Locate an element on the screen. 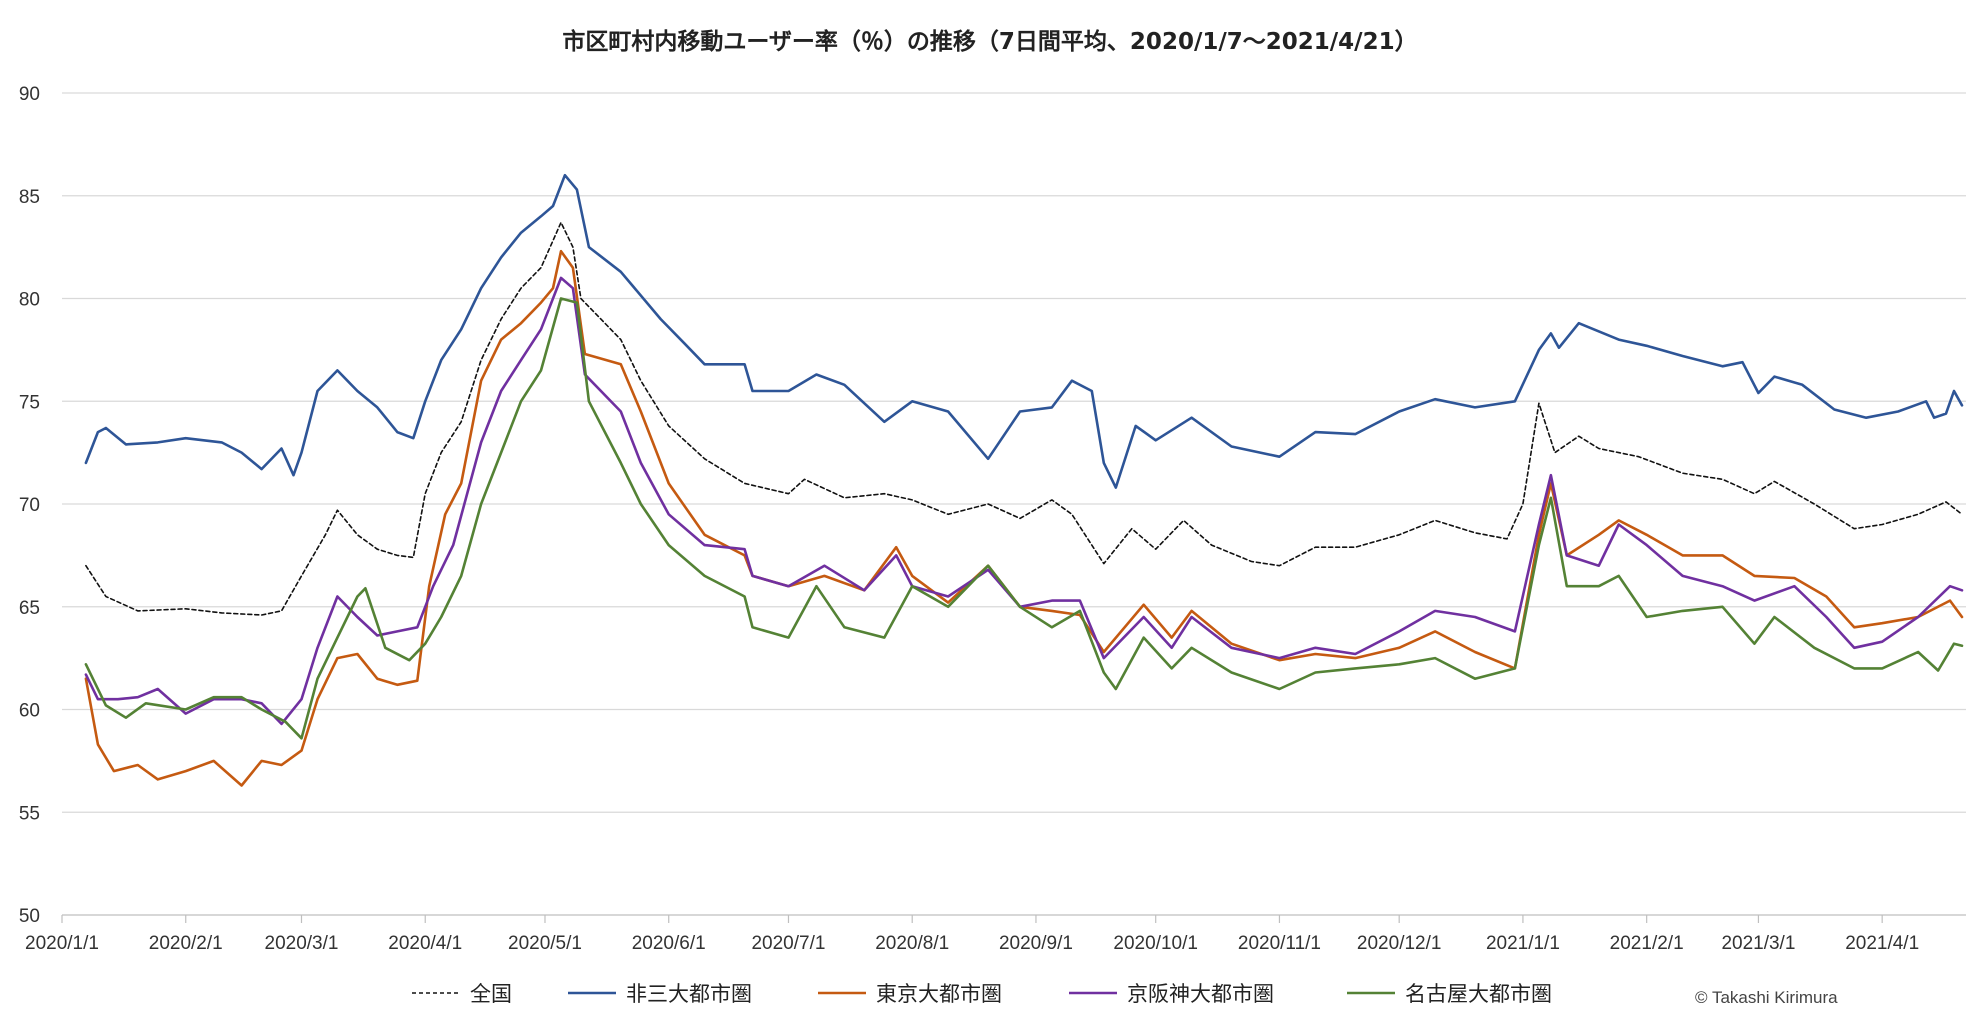  x-tick-label: 2020/12/1 is located at coordinates (1399, 943).